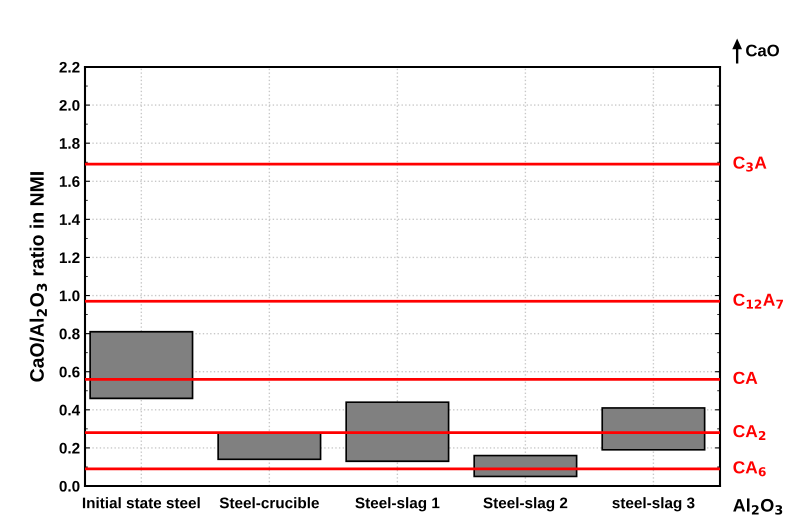  What do you see at coordinates (397, 504) in the screenshot?
I see `x-tick-label: Steel-slag 1` at bounding box center [397, 504].